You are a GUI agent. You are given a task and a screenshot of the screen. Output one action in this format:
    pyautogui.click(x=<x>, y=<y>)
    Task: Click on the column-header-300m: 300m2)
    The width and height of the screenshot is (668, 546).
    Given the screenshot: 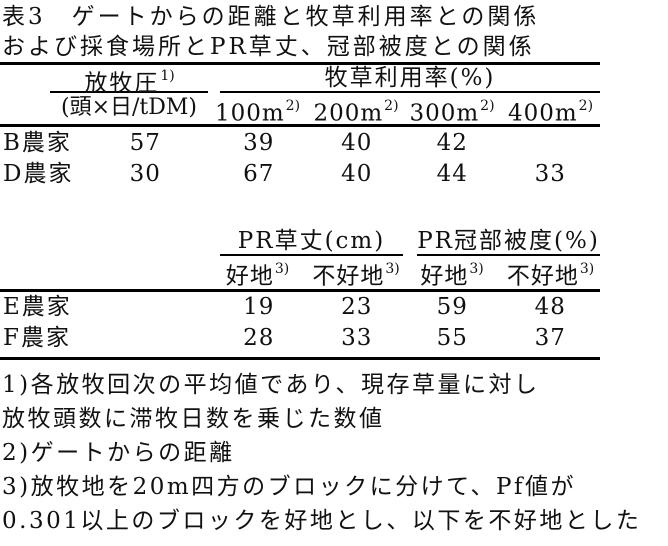 What is the action you would take?
    pyautogui.click(x=451, y=110)
    